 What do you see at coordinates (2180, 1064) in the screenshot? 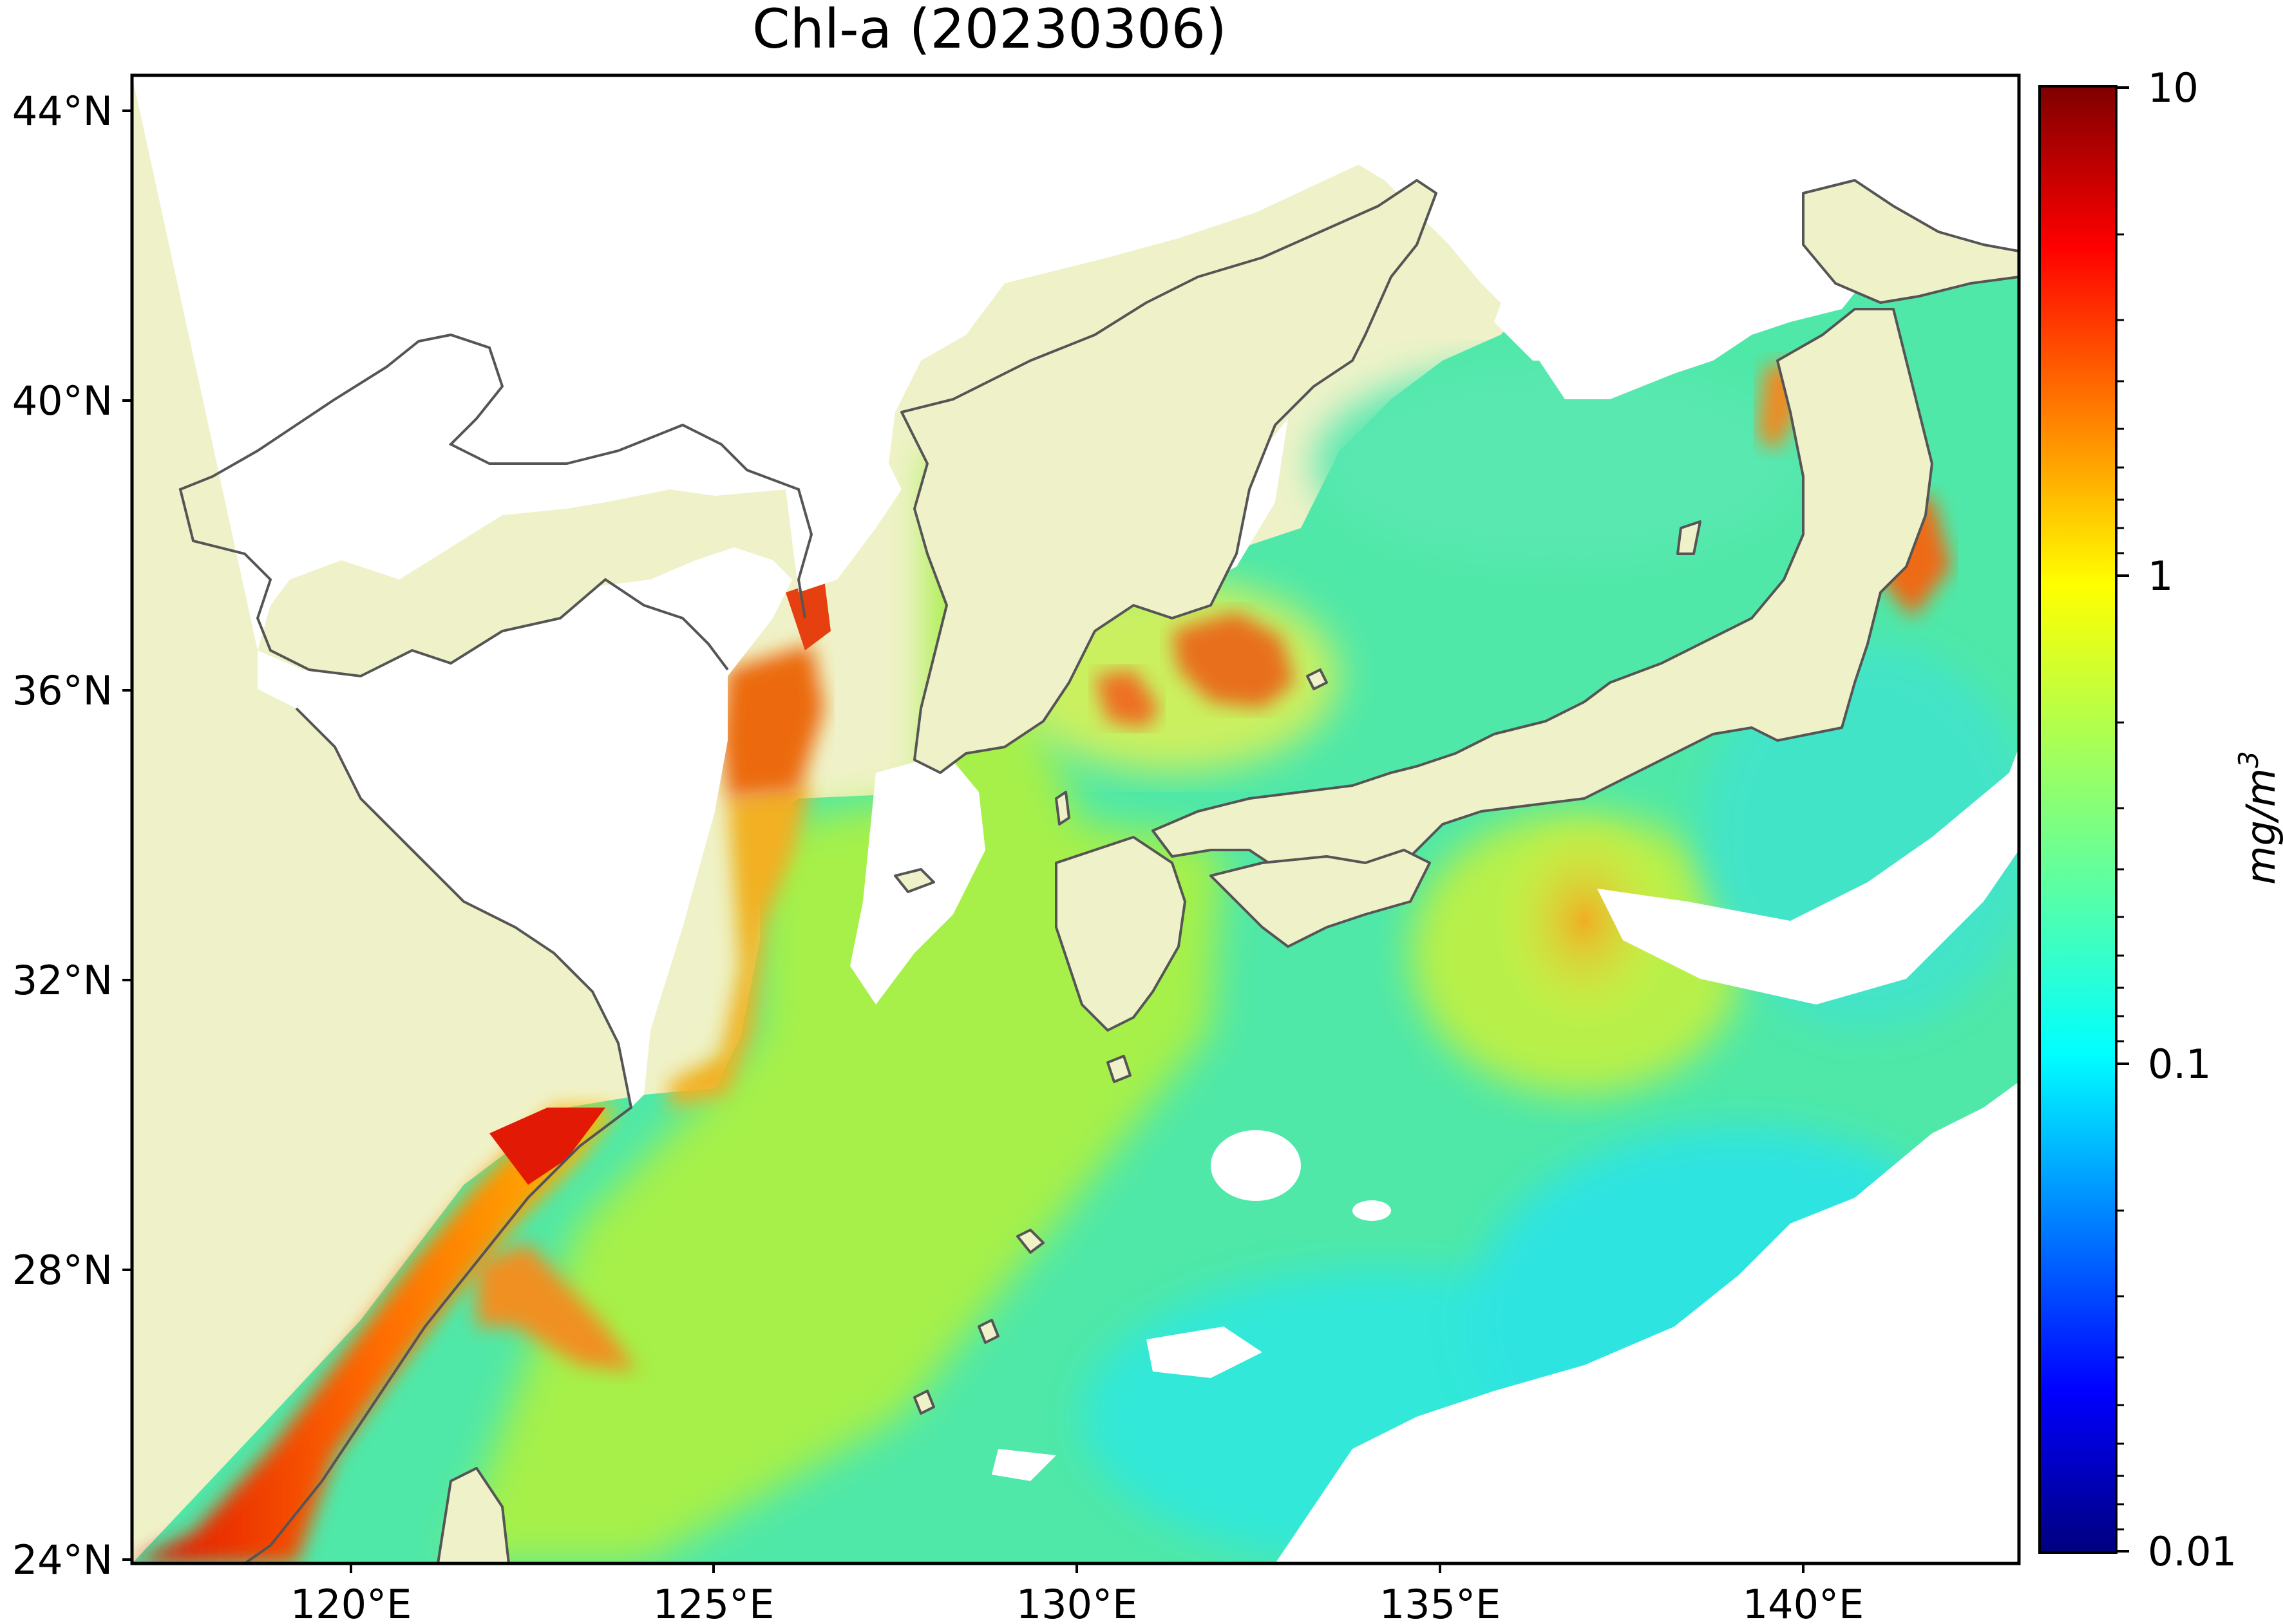
I see `colorbar-tick-0-1: 0.1` at bounding box center [2180, 1064].